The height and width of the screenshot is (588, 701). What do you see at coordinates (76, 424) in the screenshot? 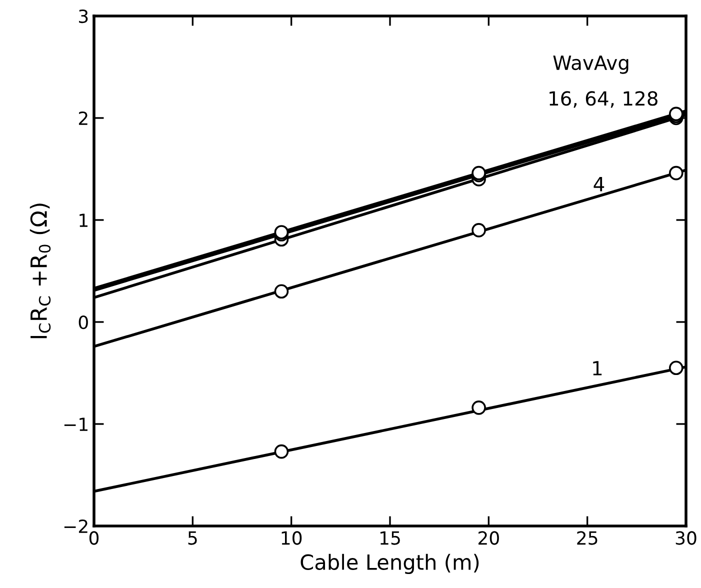
I see `y-tick-label: −1` at bounding box center [76, 424].